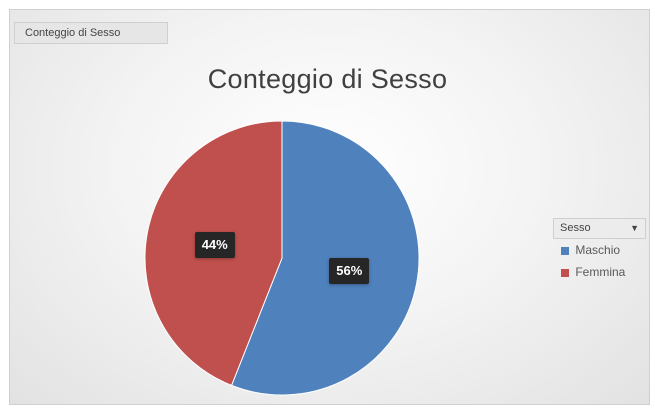 The height and width of the screenshot is (408, 655). I want to click on legend-swatch-femmina, so click(565, 272).